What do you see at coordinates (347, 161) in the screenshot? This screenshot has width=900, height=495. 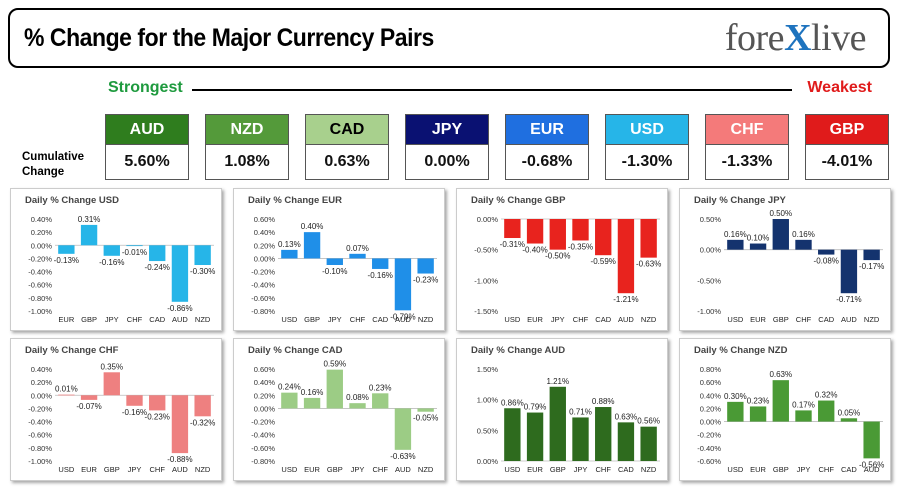 I see `currency-cumulative-value: 0.63%` at bounding box center [347, 161].